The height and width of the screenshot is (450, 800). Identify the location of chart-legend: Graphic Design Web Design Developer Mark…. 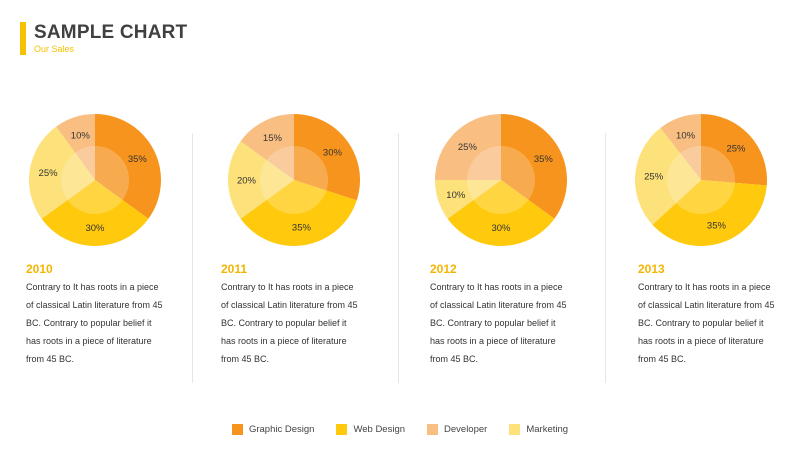
(400, 429).